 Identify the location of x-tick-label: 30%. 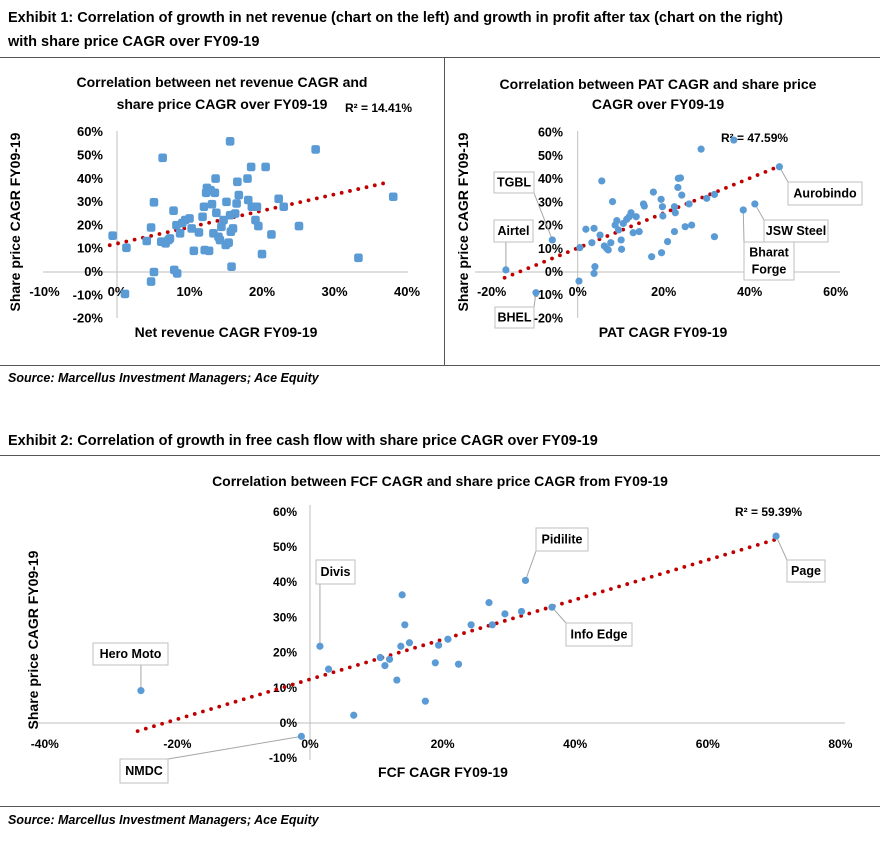
(334, 291).